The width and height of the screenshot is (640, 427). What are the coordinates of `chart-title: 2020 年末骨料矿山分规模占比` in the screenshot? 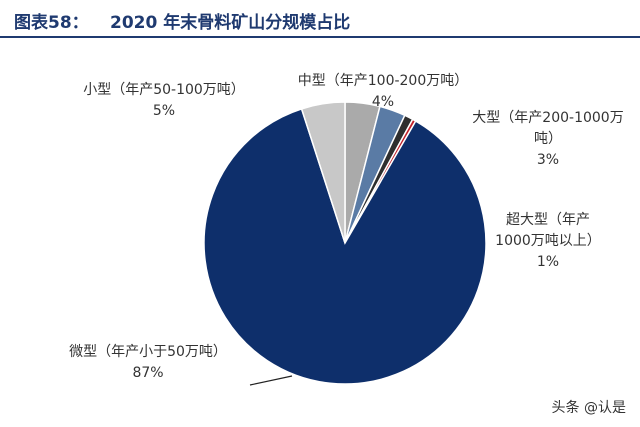 It's located at (230, 23).